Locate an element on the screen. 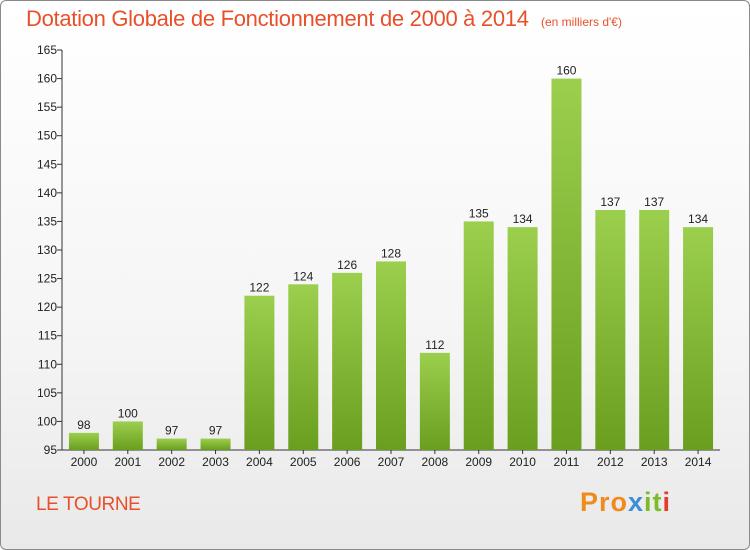 Image resolution: width=750 pixels, height=550 pixels. y-tick-label: 160 is located at coordinates (47, 79).